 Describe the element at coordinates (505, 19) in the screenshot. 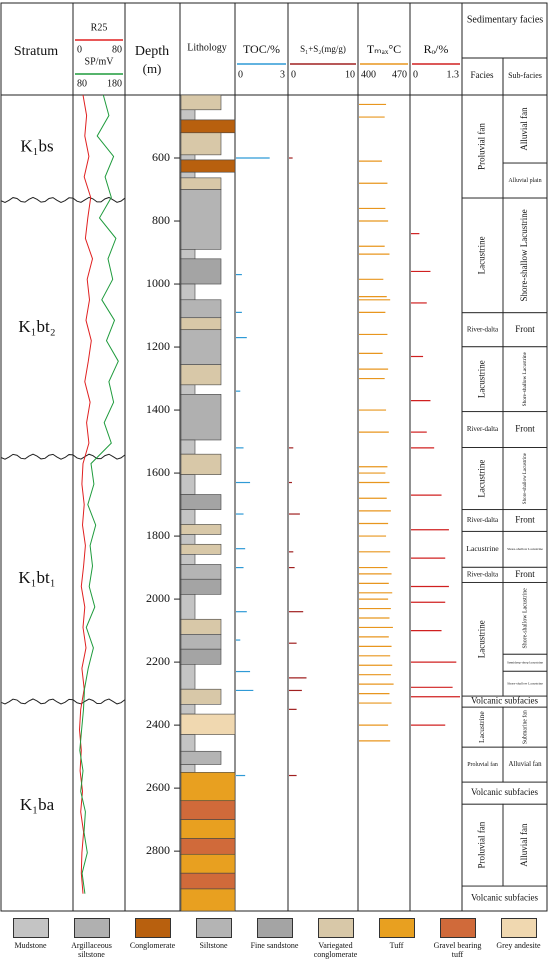

I see `facies-header: Sedimentary facies` at that location.